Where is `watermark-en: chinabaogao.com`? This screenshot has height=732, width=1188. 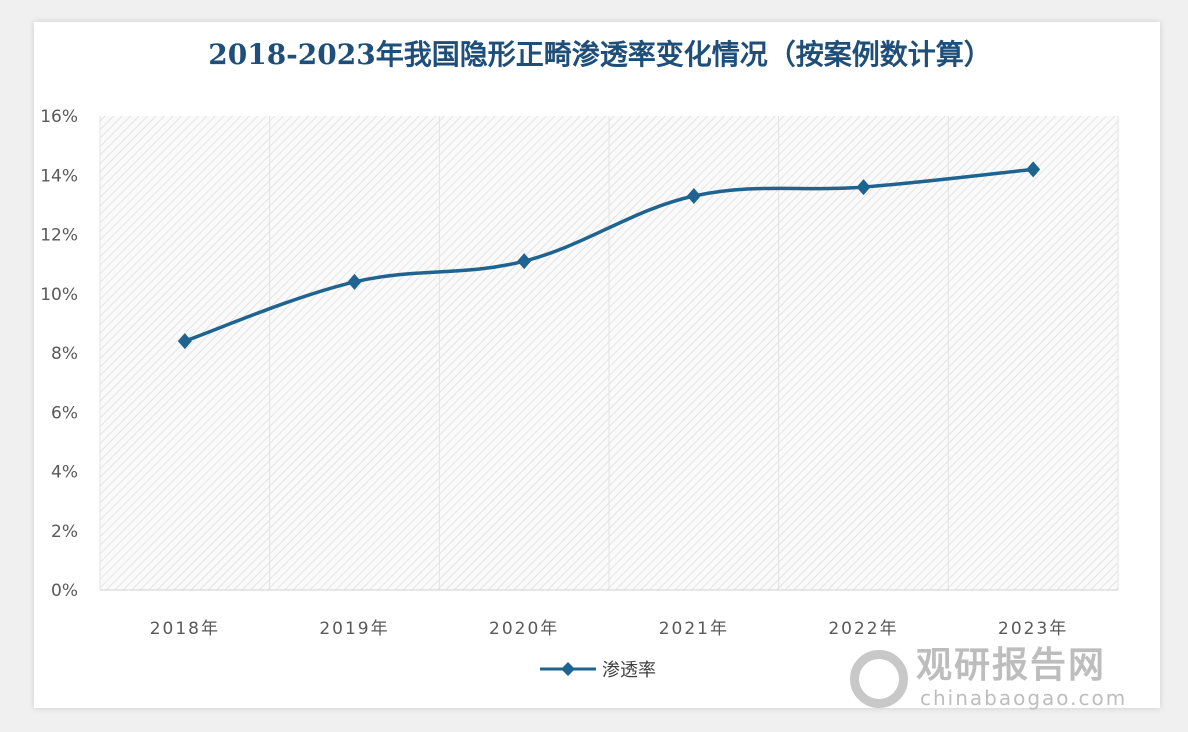 watermark-en: chinabaogao.com is located at coordinates (1024, 698).